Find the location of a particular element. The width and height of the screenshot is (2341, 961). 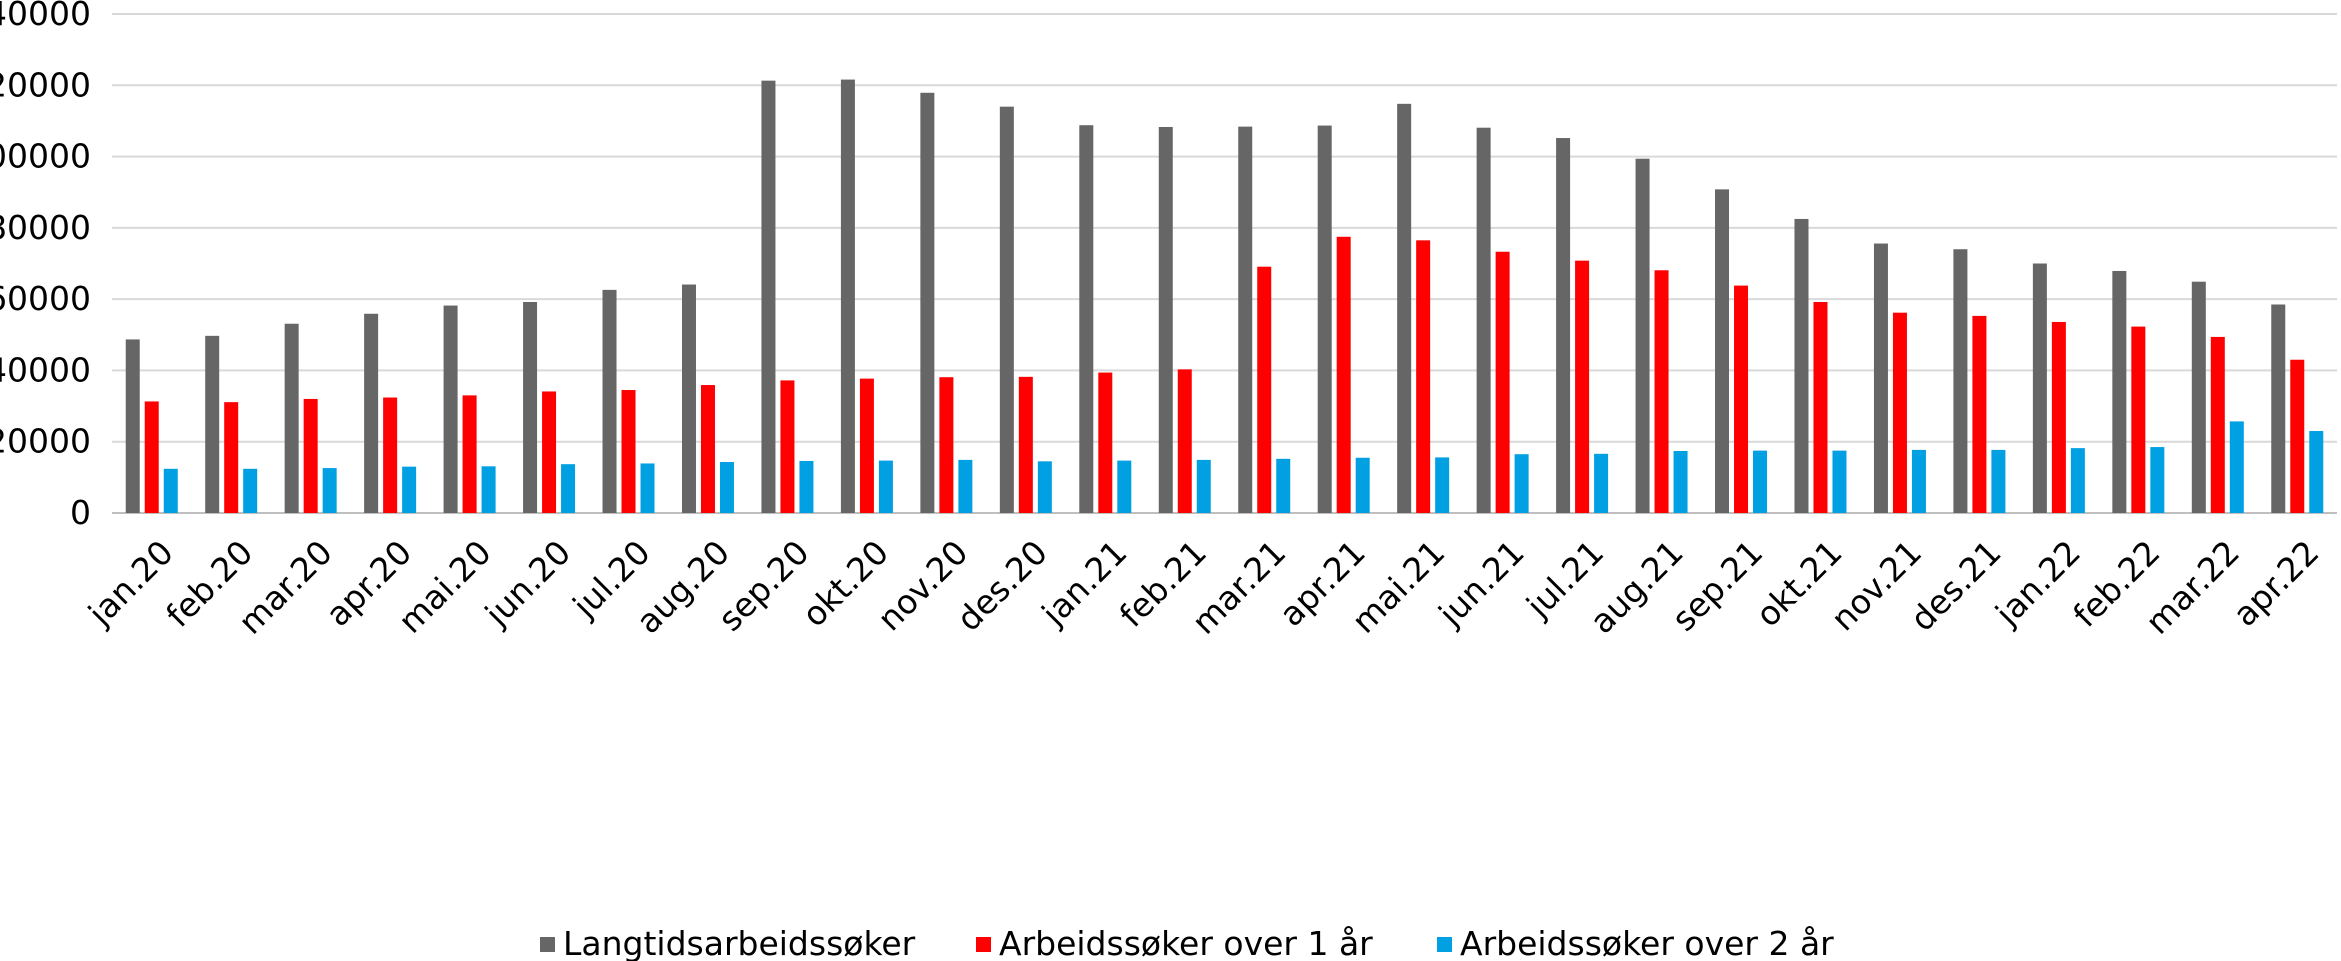

y-tick-label: 100000 is located at coordinates (45, 156).